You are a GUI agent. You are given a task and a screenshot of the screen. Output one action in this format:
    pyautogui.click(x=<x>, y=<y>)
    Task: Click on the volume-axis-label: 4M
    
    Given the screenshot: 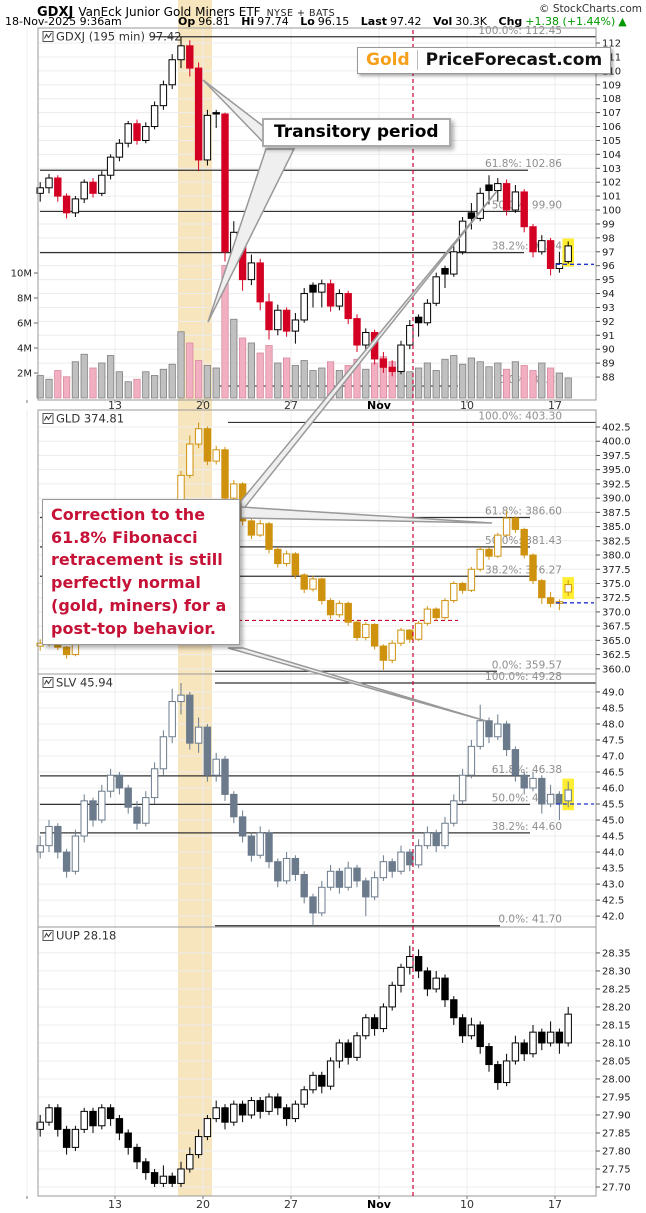 What is the action you would take?
    pyautogui.click(x=24, y=349)
    